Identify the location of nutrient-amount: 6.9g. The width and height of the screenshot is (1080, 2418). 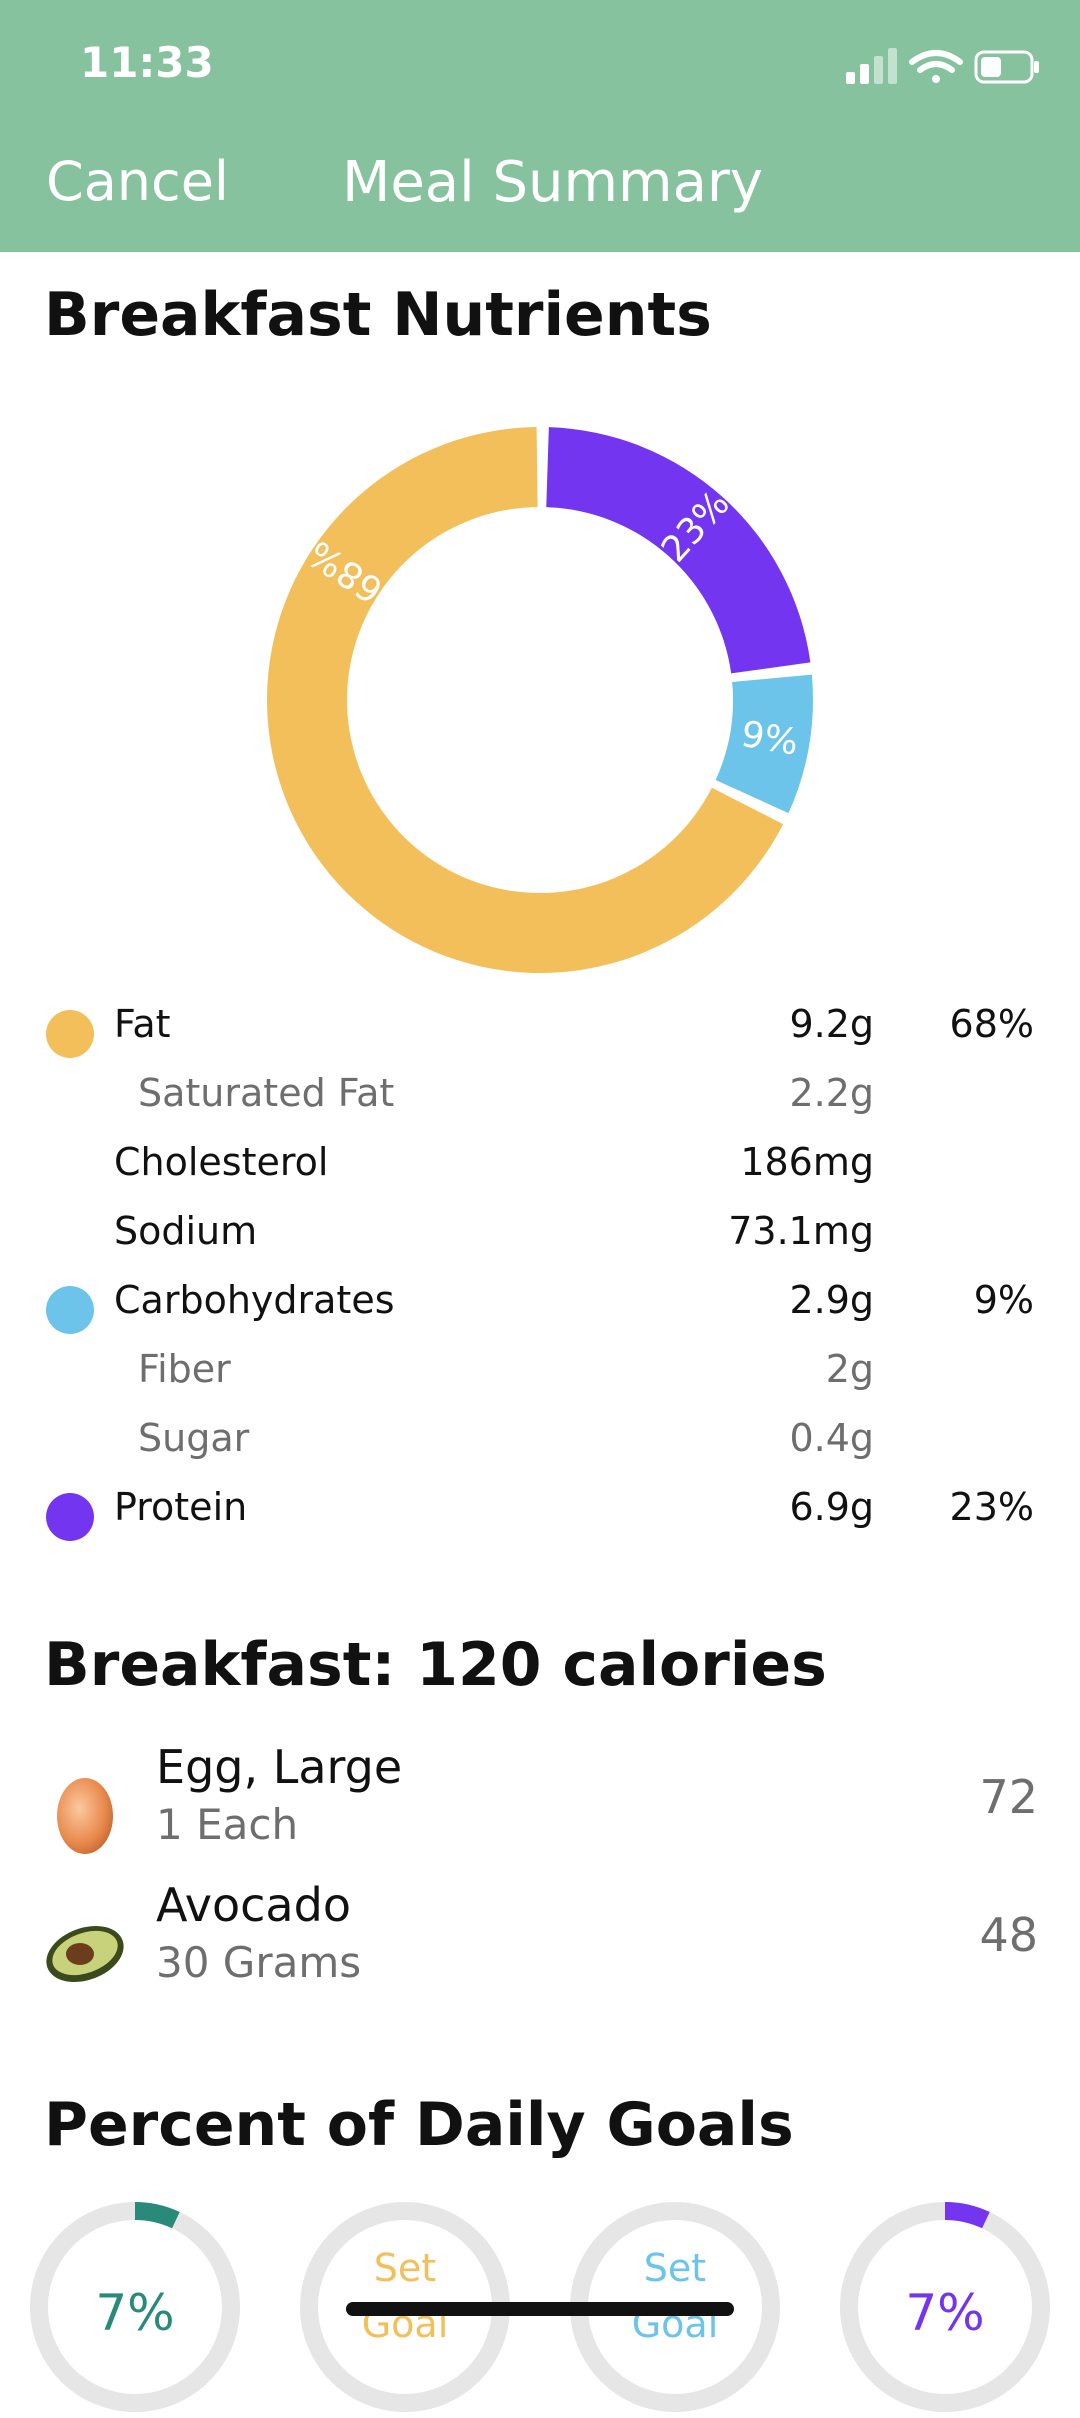
(831, 1507).